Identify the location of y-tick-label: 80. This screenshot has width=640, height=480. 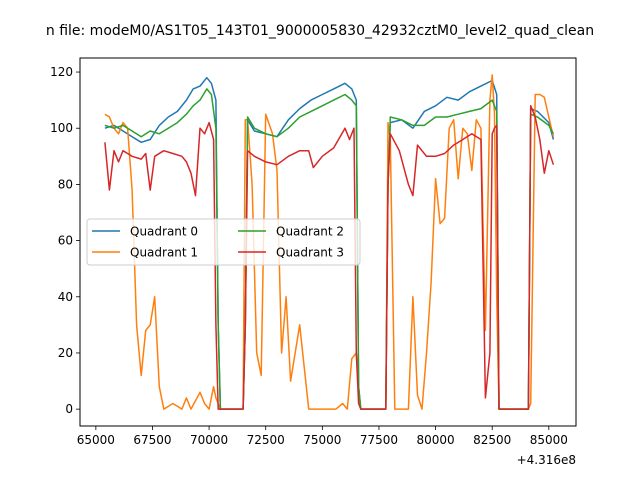
(65, 184).